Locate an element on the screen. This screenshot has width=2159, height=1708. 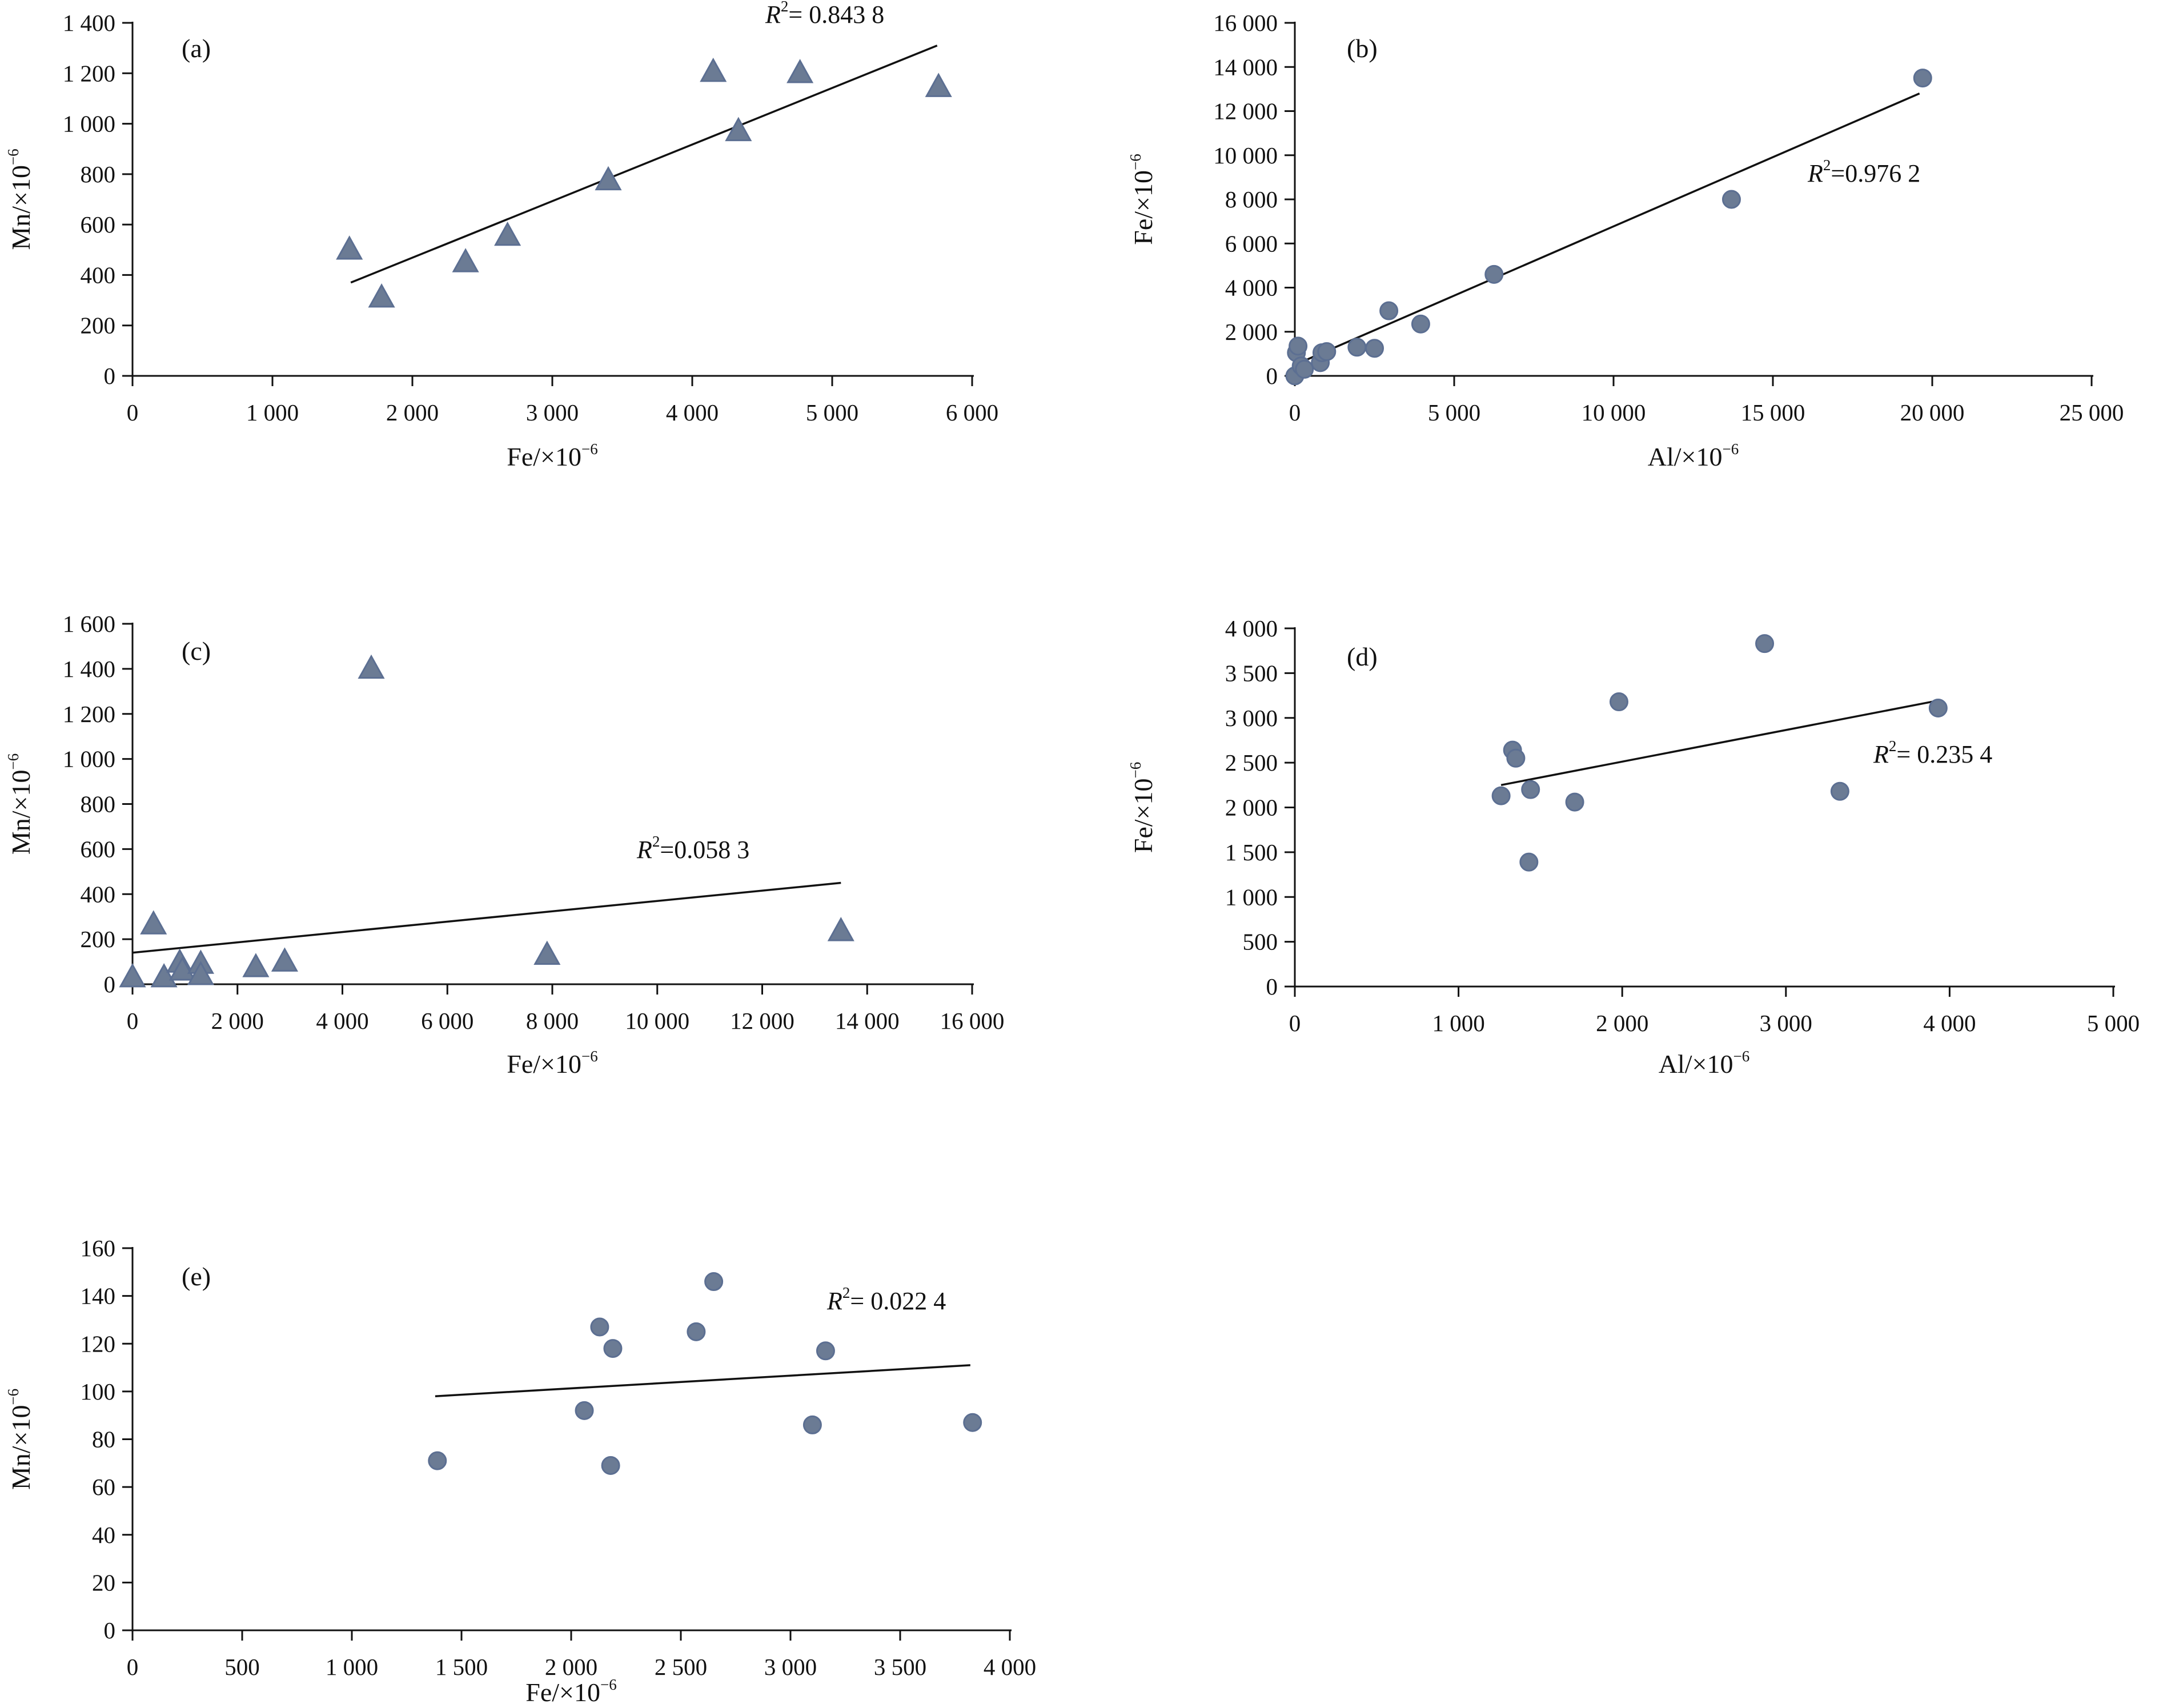
x-tick-label: 6 000 is located at coordinates (972, 413).